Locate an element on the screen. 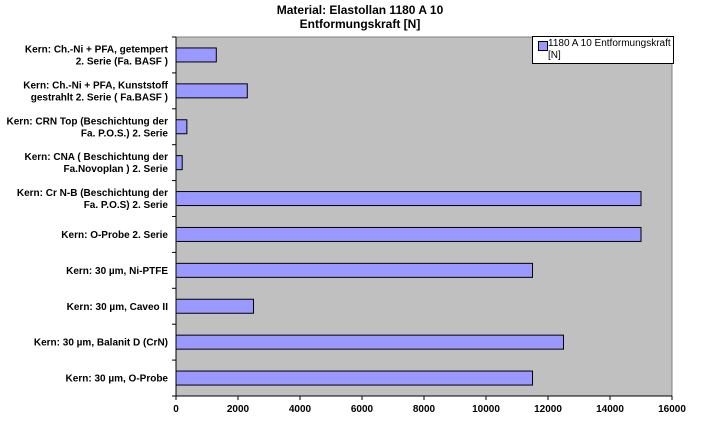  category-label-line: gestrahlt 2. Serie ( Fa.BASF ) is located at coordinates (99, 97).